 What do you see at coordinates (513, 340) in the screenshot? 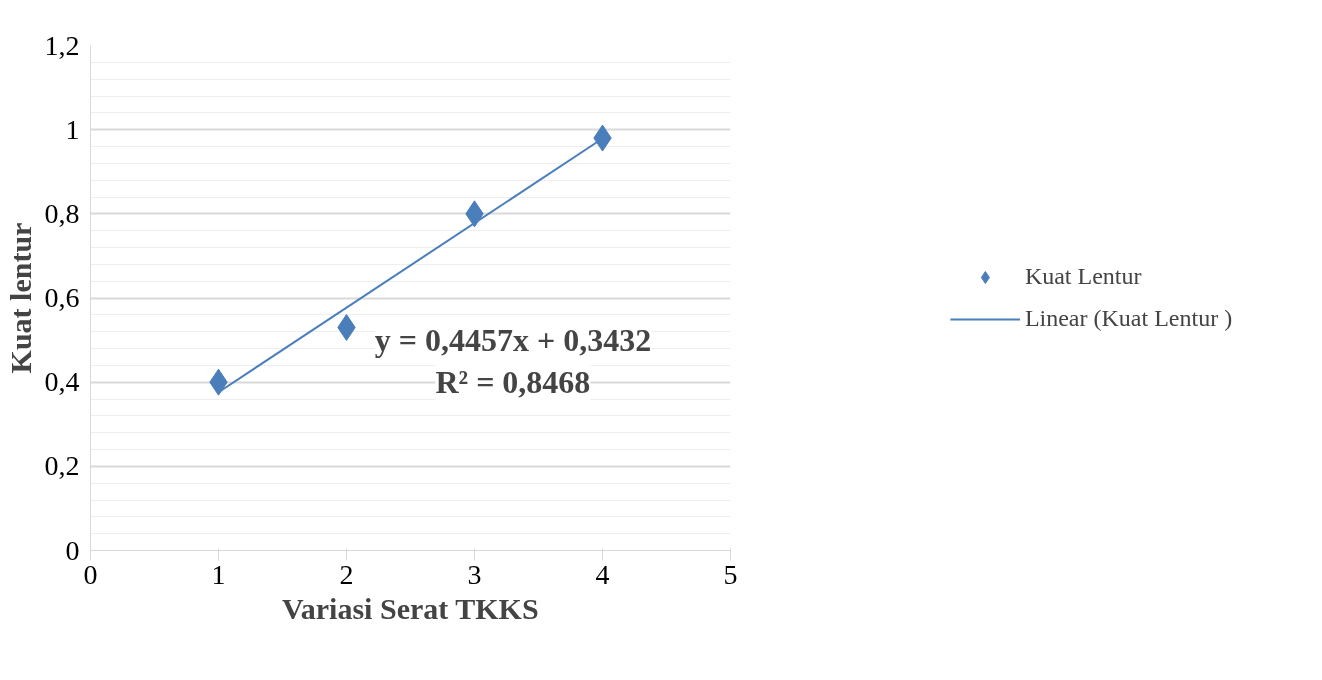
I see `annotation: y = 0,4457x + 0,3432` at bounding box center [513, 340].